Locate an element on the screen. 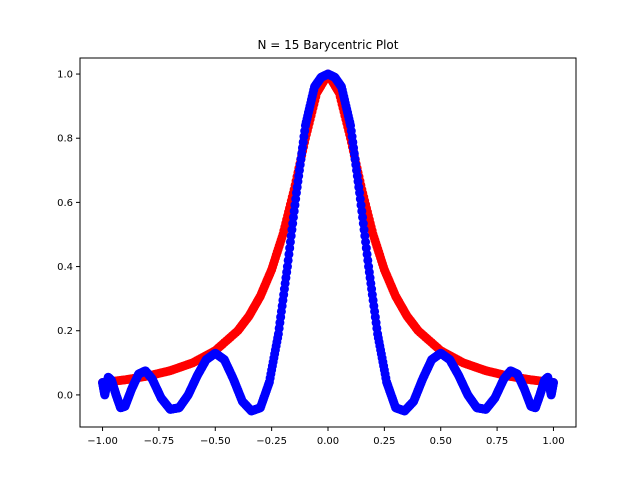 This screenshot has height=480, width=640. y-tick-label: 0.8 is located at coordinates (65, 139).